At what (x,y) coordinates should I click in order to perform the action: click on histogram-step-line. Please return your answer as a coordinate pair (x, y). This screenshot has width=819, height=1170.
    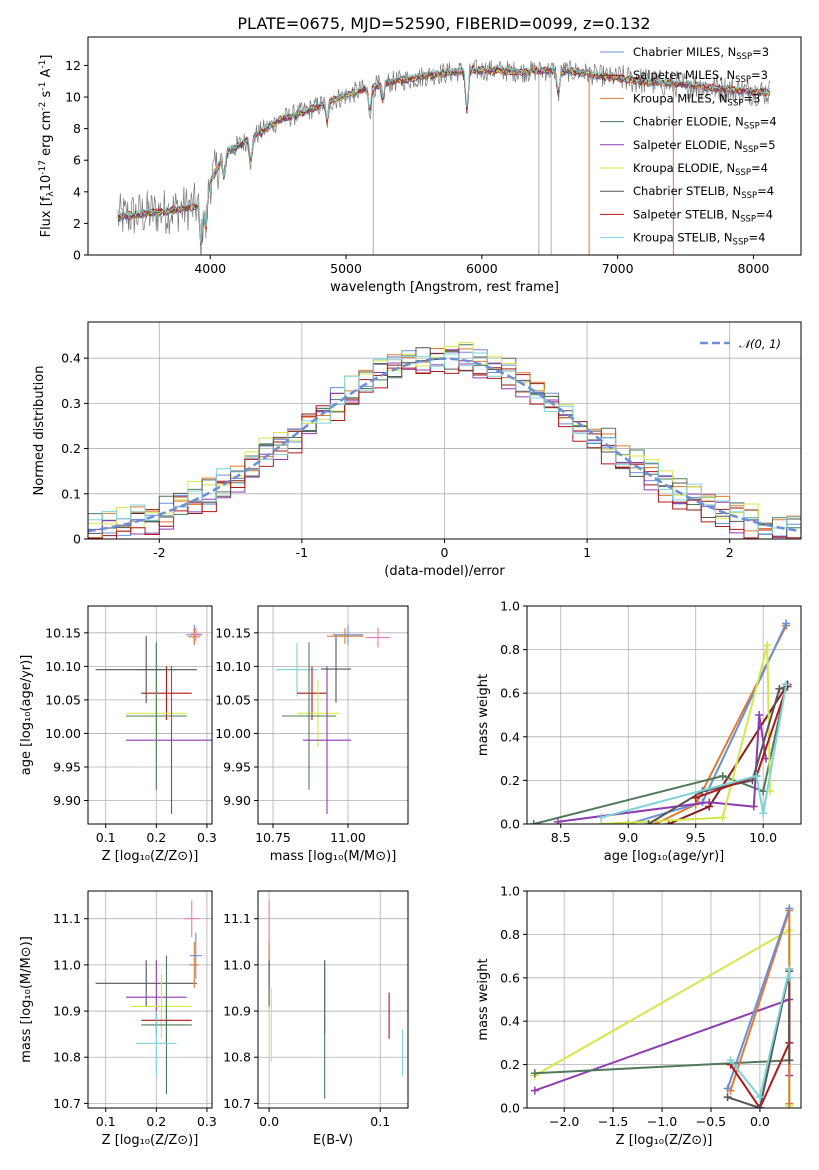
    Looking at the image, I should click on (444, 435).